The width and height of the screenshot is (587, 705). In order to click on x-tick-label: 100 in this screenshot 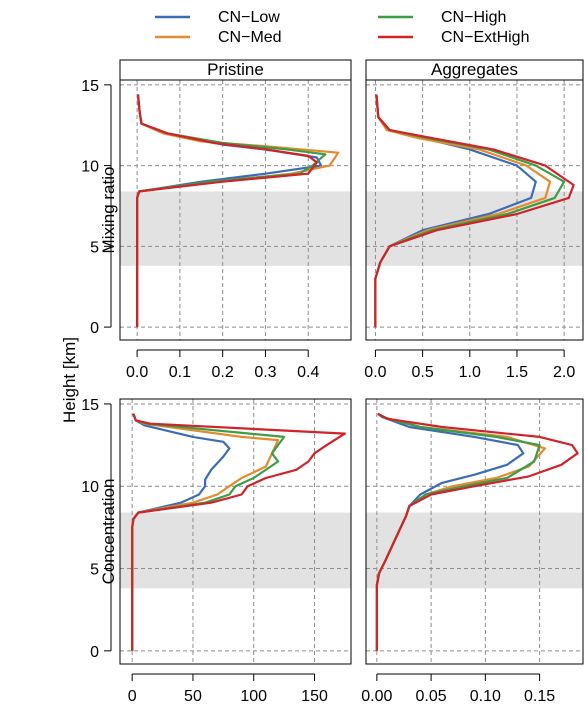, I will do `click(253, 696)`.